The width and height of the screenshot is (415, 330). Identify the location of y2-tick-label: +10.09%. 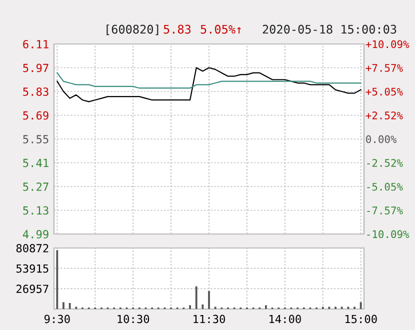
(388, 44).